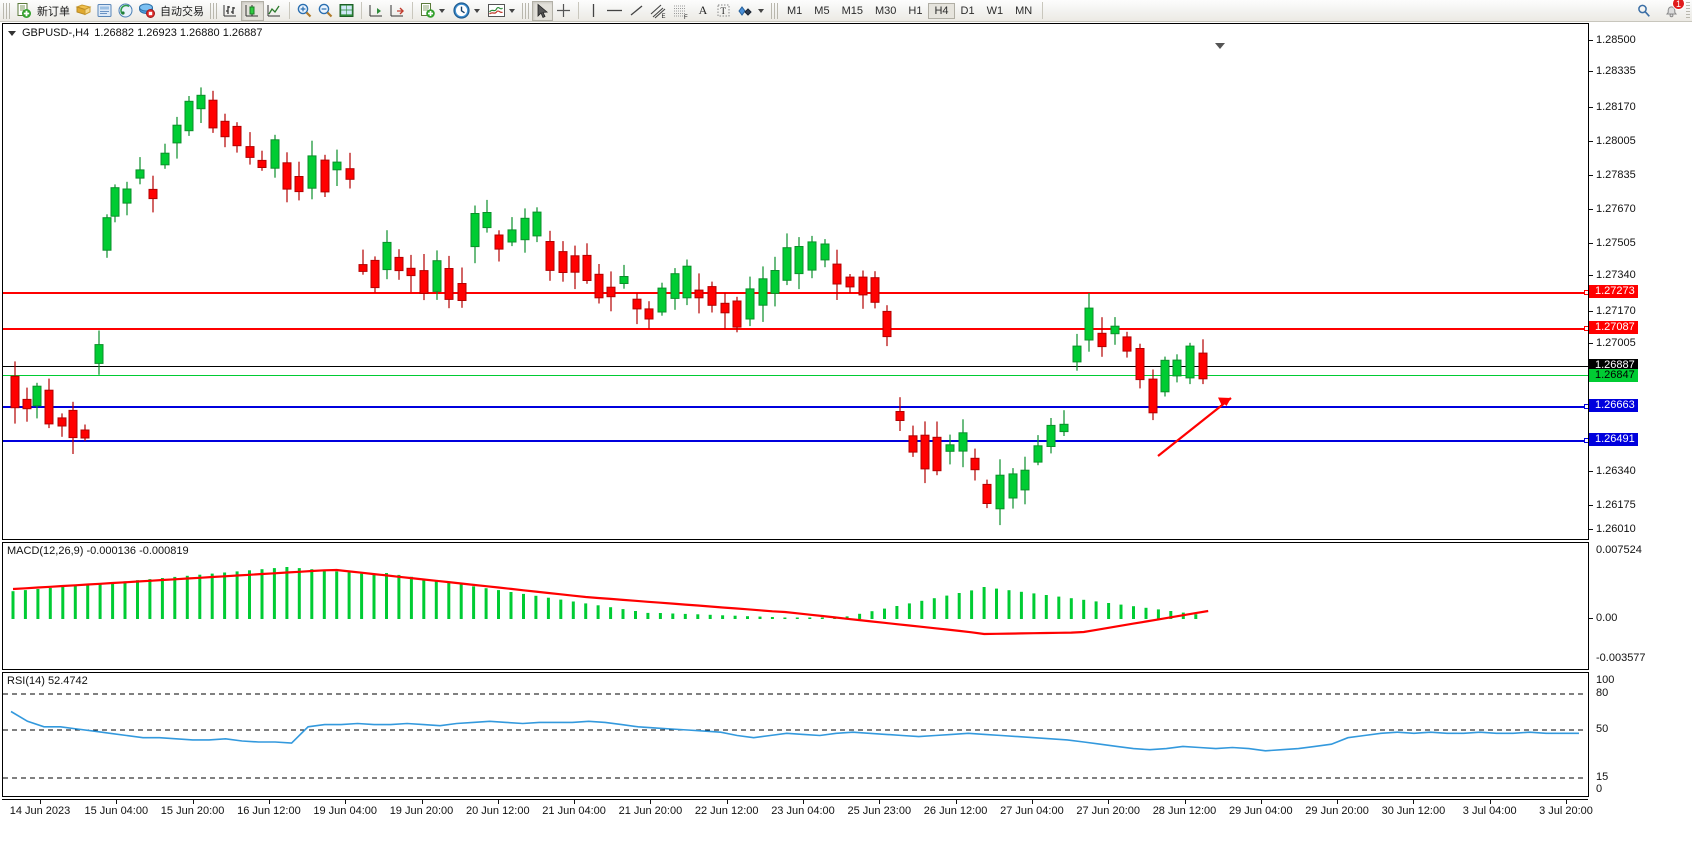 Image resolution: width=1692 pixels, height=846 pixels. What do you see at coordinates (664, 17) in the screenshot?
I see `svg-text: E` at bounding box center [664, 17].